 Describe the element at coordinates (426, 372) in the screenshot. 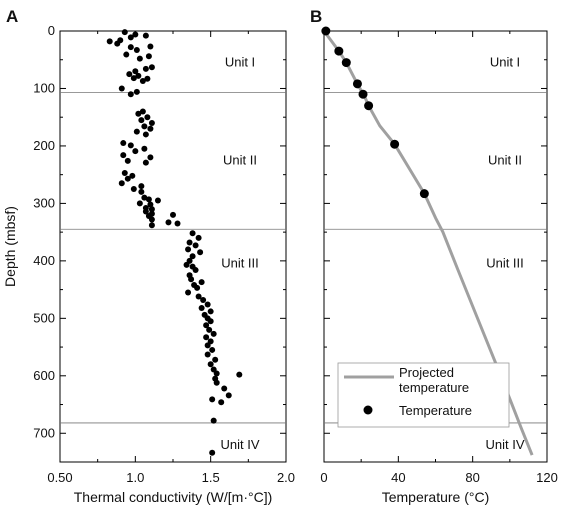

I see `legend-label: Projected` at that location.